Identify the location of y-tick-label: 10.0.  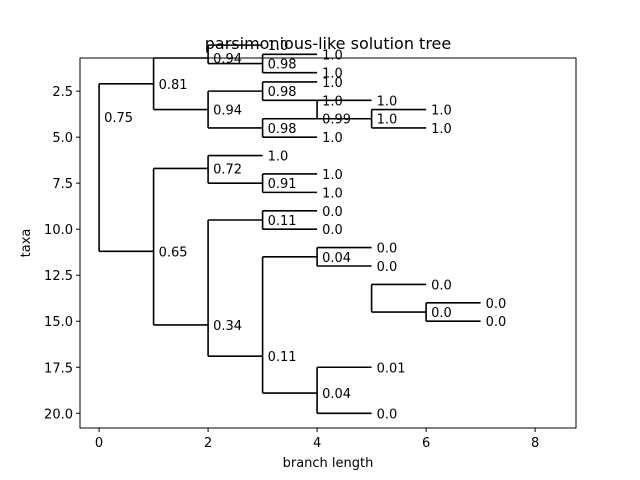
(58, 230).